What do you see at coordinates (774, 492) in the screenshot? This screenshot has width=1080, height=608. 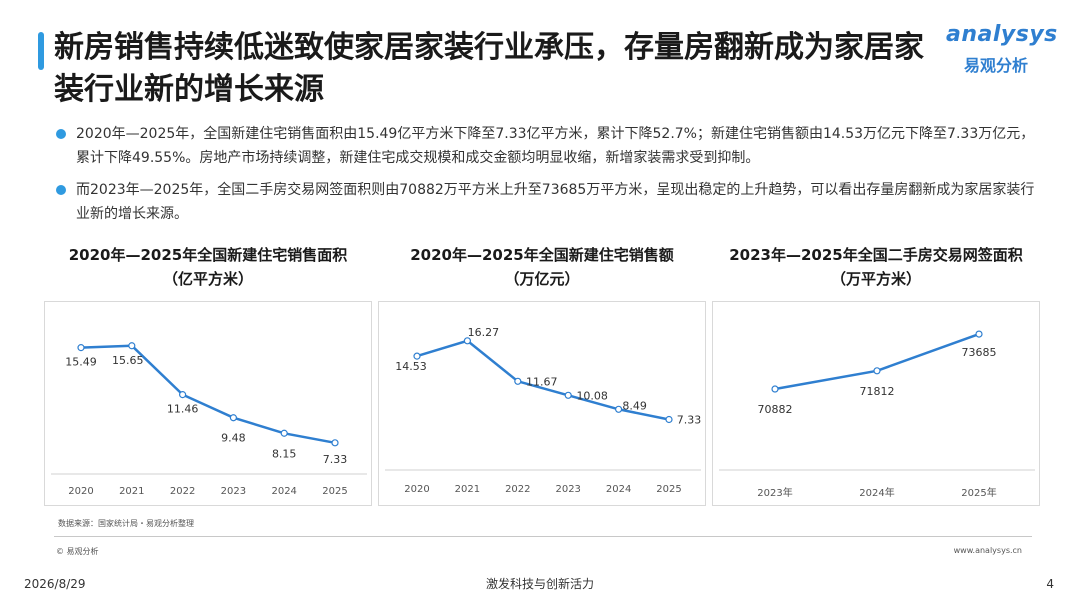 I see `x-tick-label: 2023年` at bounding box center [774, 492].